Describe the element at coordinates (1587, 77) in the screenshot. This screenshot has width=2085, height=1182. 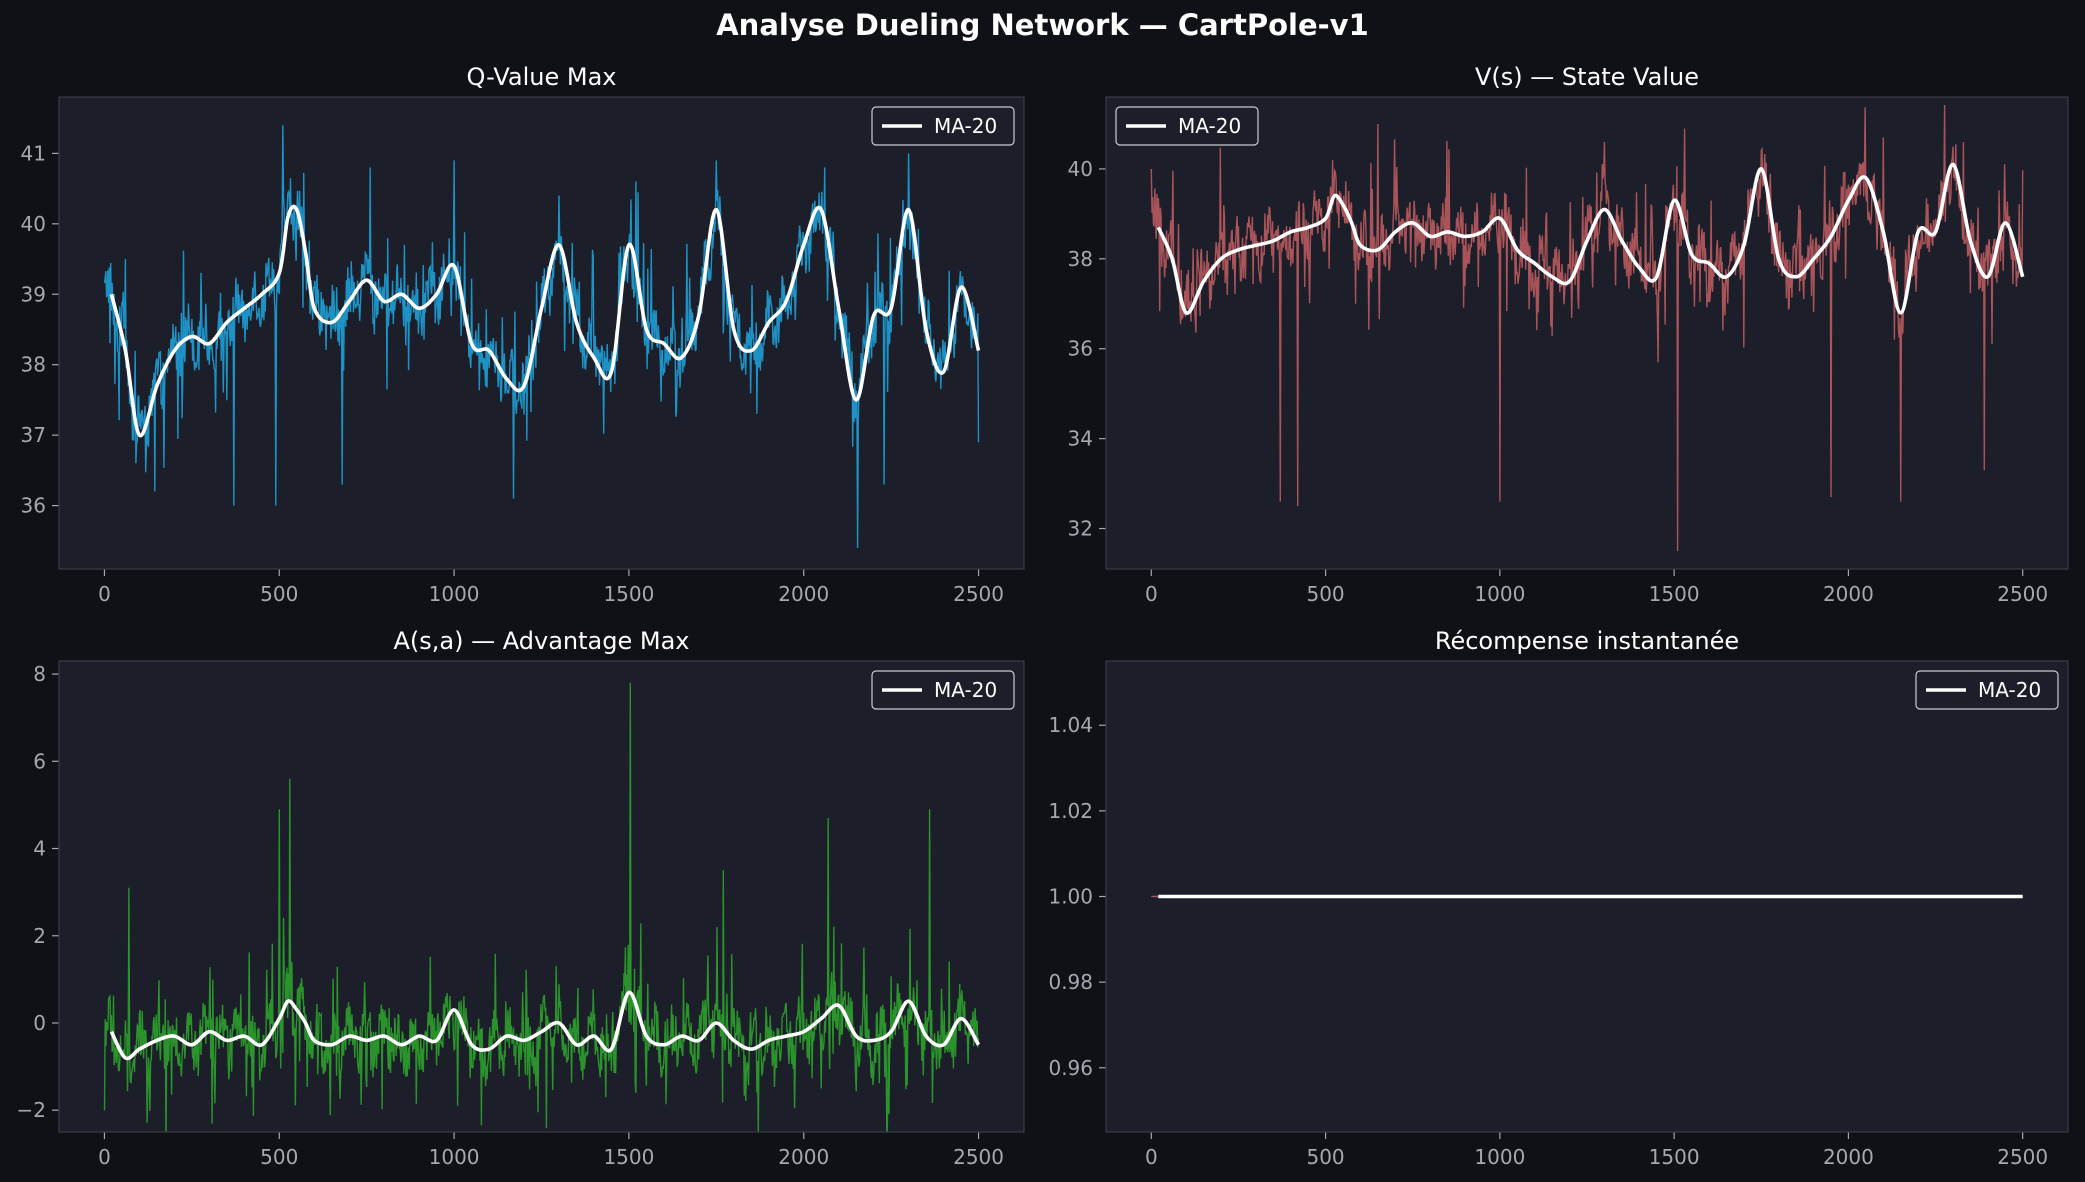
I see `chart-title: V(s) — State Value` at that location.